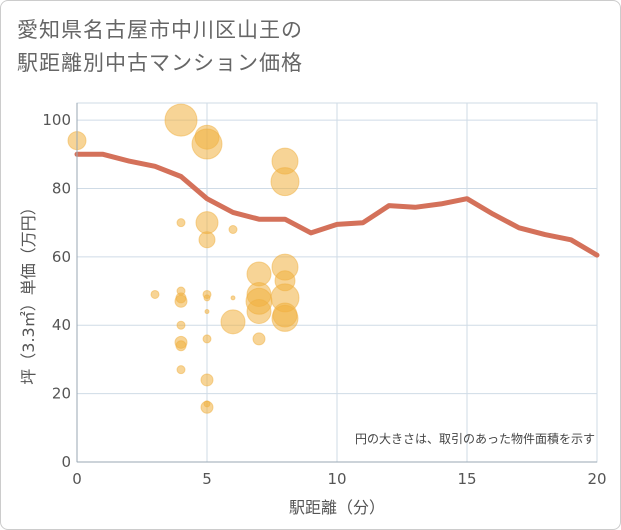 The image size is (621, 530). I want to click on y-tick-label: 60, so click(61, 257).